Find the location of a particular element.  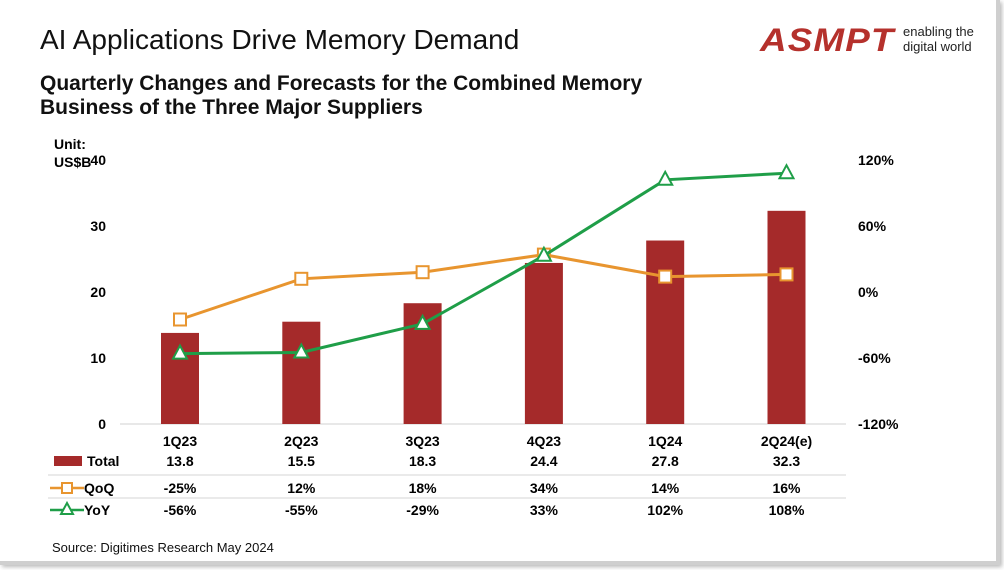

legend-label-total: Total is located at coordinates (103, 461).